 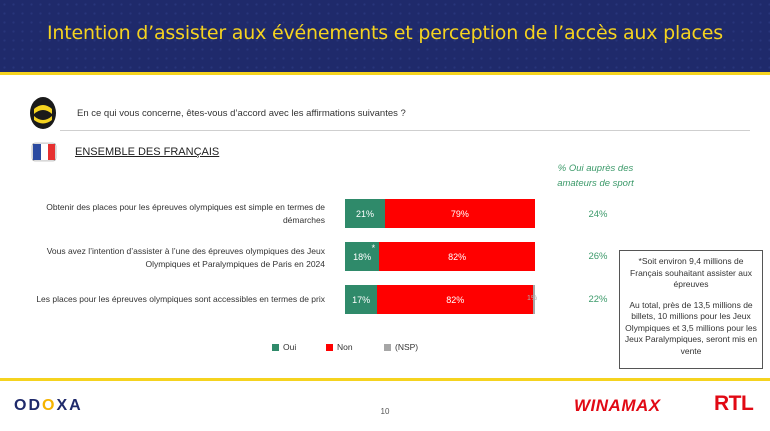 What do you see at coordinates (48, 405) in the screenshot?
I see `odoxa-logo: ODOXA` at bounding box center [48, 405].